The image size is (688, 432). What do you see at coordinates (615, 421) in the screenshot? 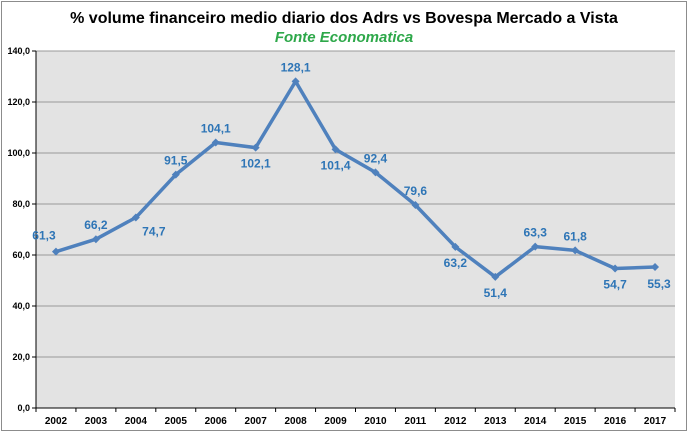
I see `x-tick-label: 2016` at bounding box center [615, 421].